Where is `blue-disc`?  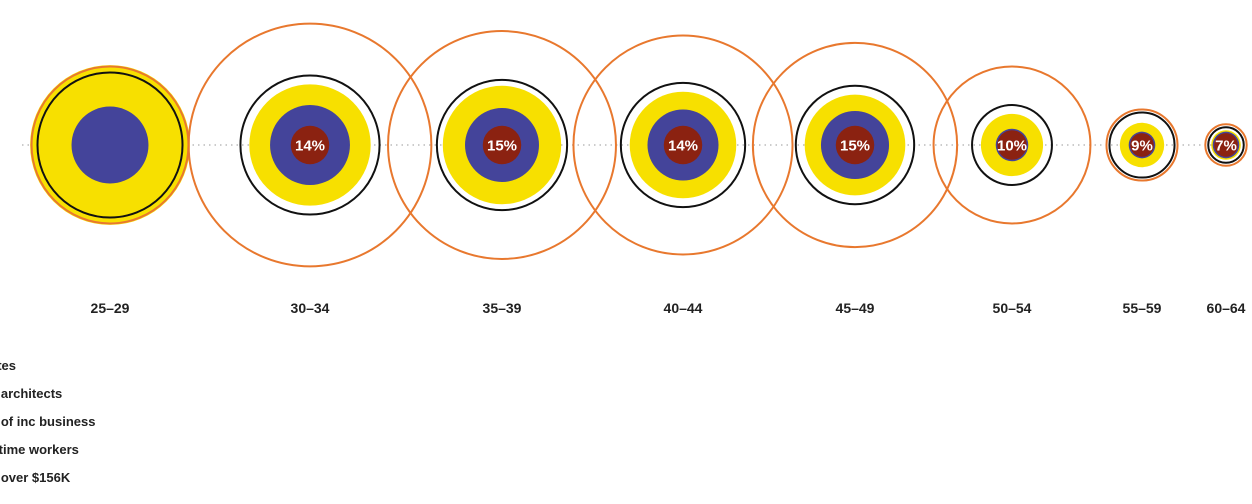
blue-disc is located at coordinates (110, 145).